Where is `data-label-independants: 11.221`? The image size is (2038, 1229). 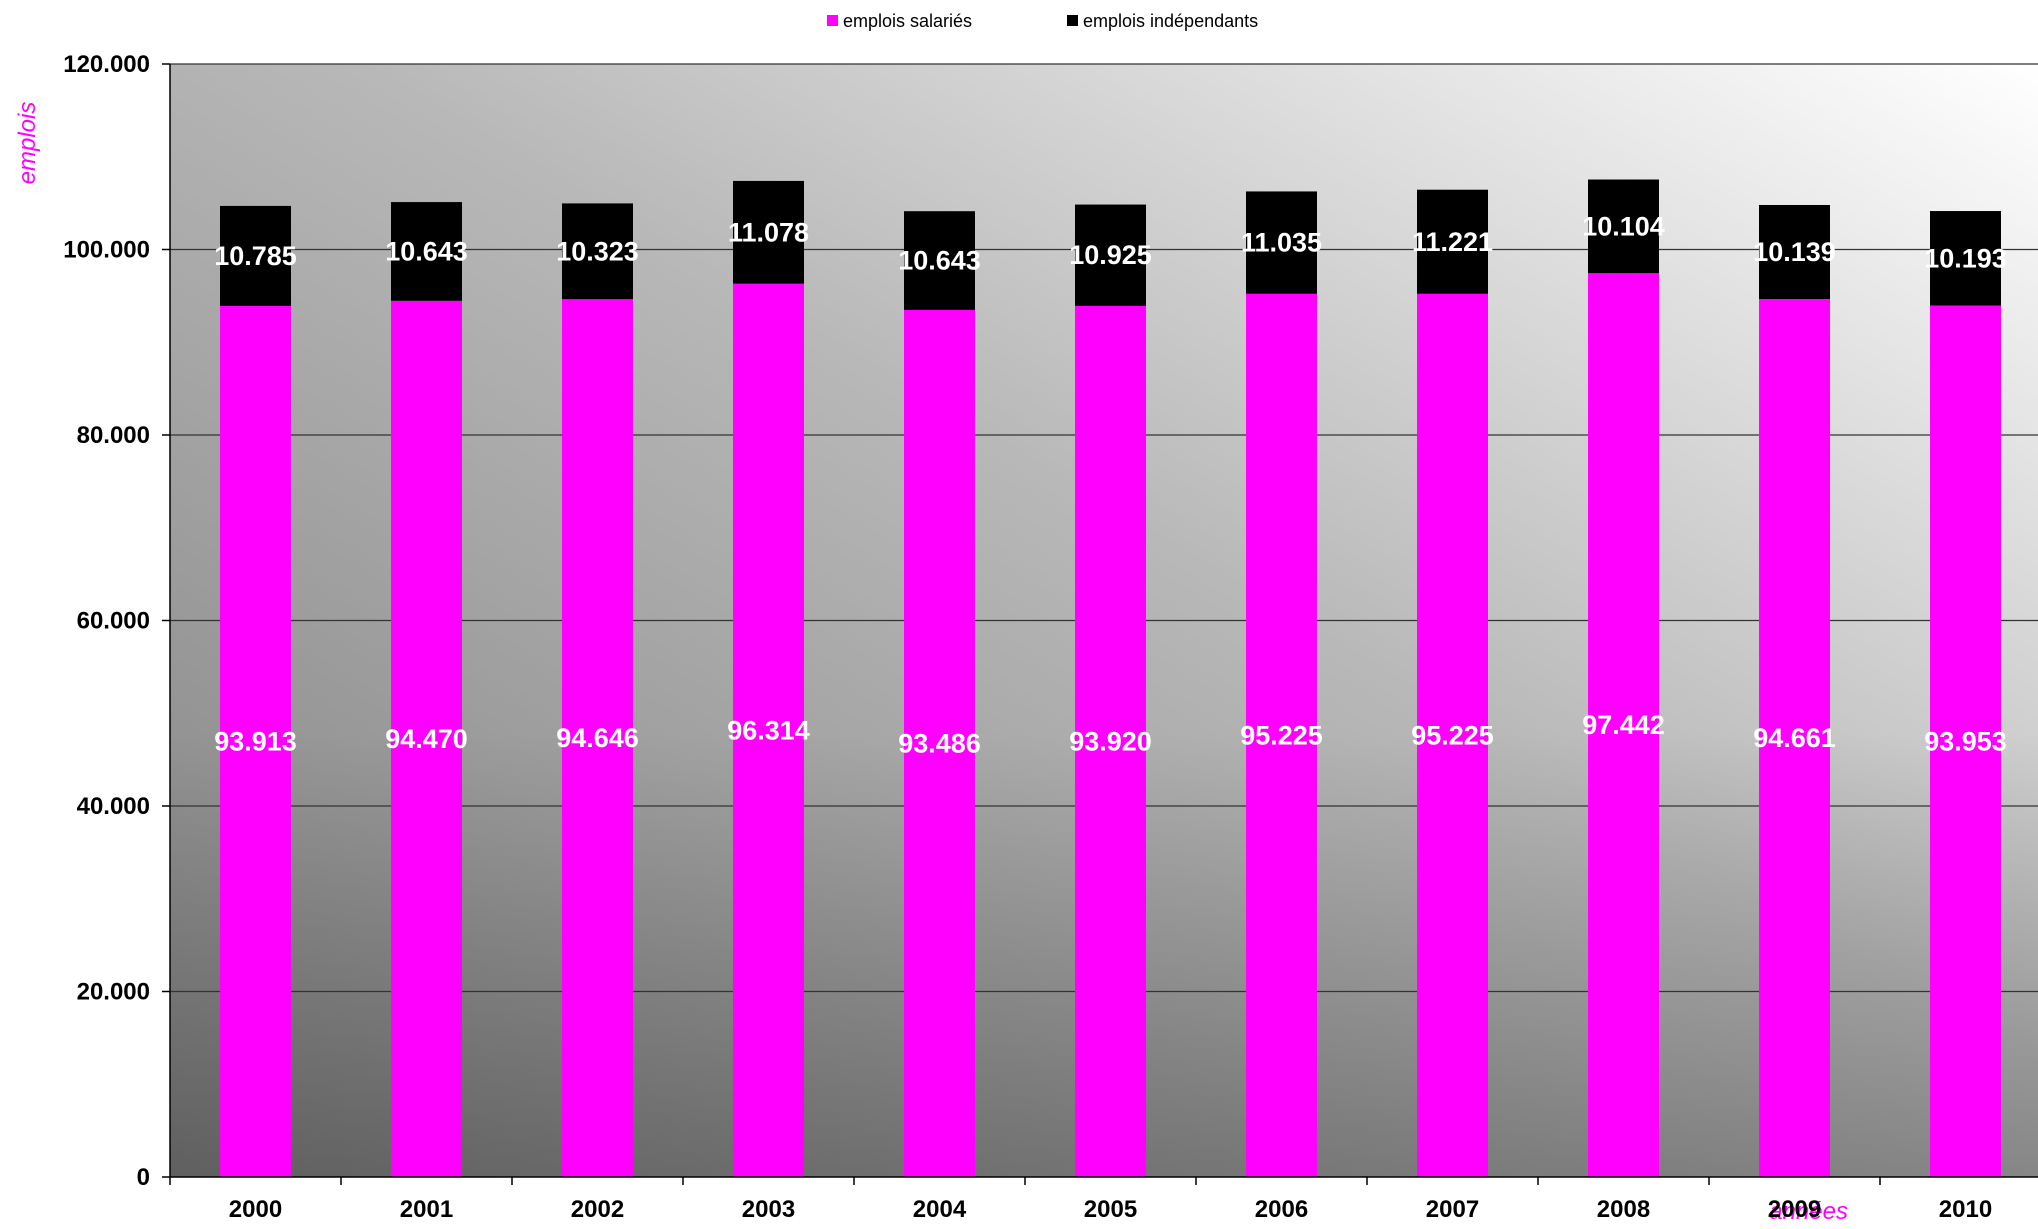
data-label-independants: 11.221 is located at coordinates (1452, 242).